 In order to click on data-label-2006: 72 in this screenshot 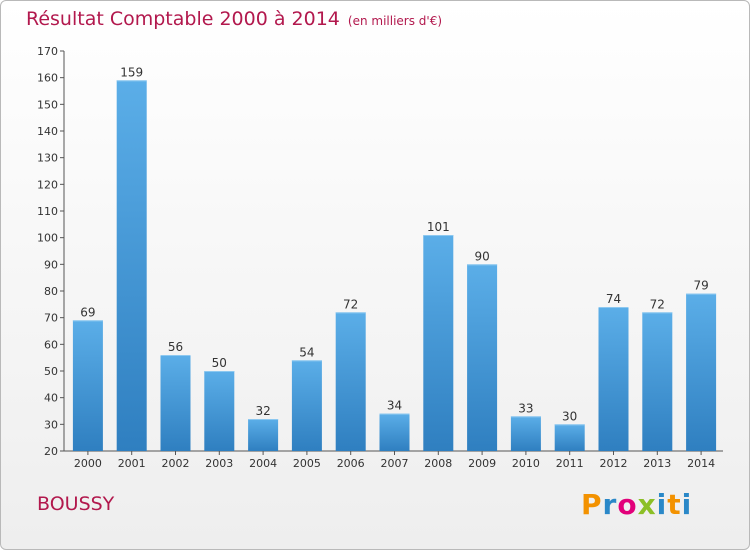, I will do `click(350, 304)`.